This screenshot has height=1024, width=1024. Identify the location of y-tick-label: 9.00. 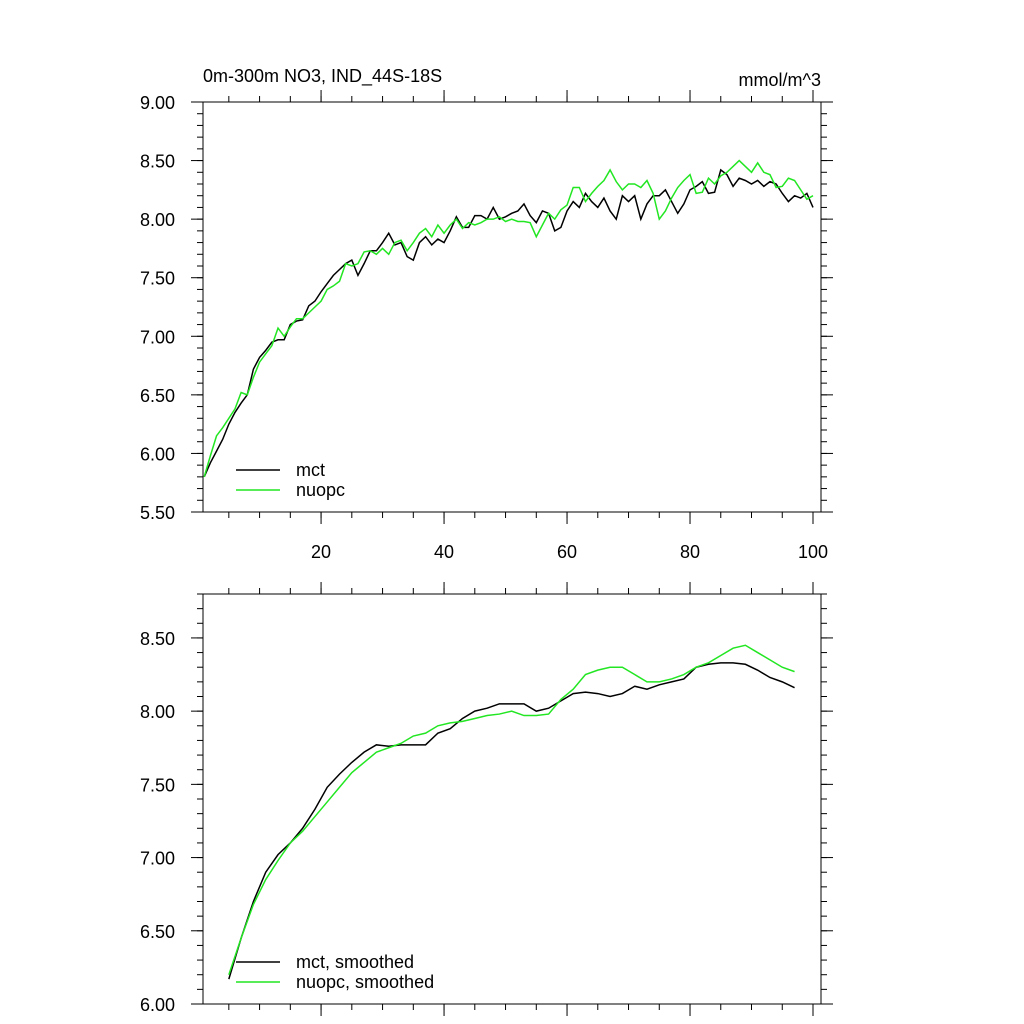
(157, 103).